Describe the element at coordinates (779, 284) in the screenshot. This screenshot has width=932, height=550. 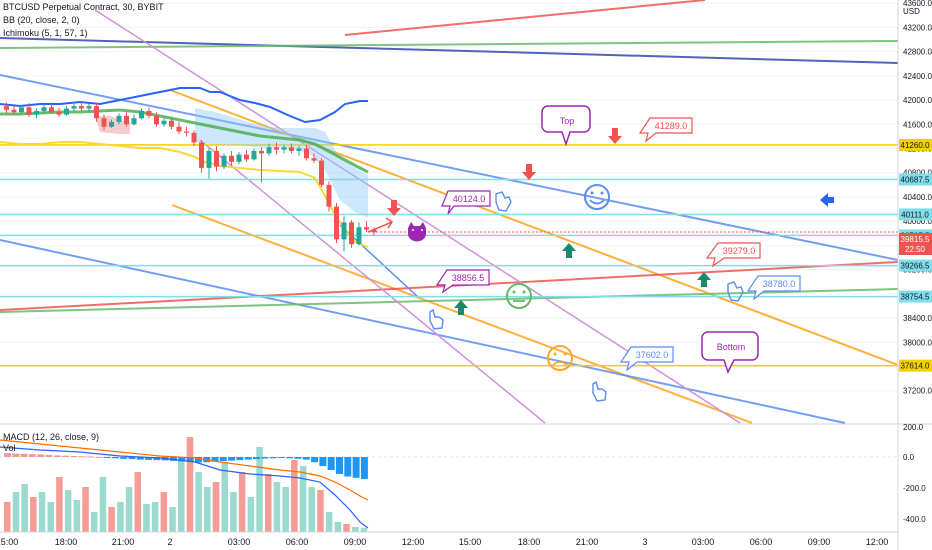
I see `callout-label: 38780.0` at that location.